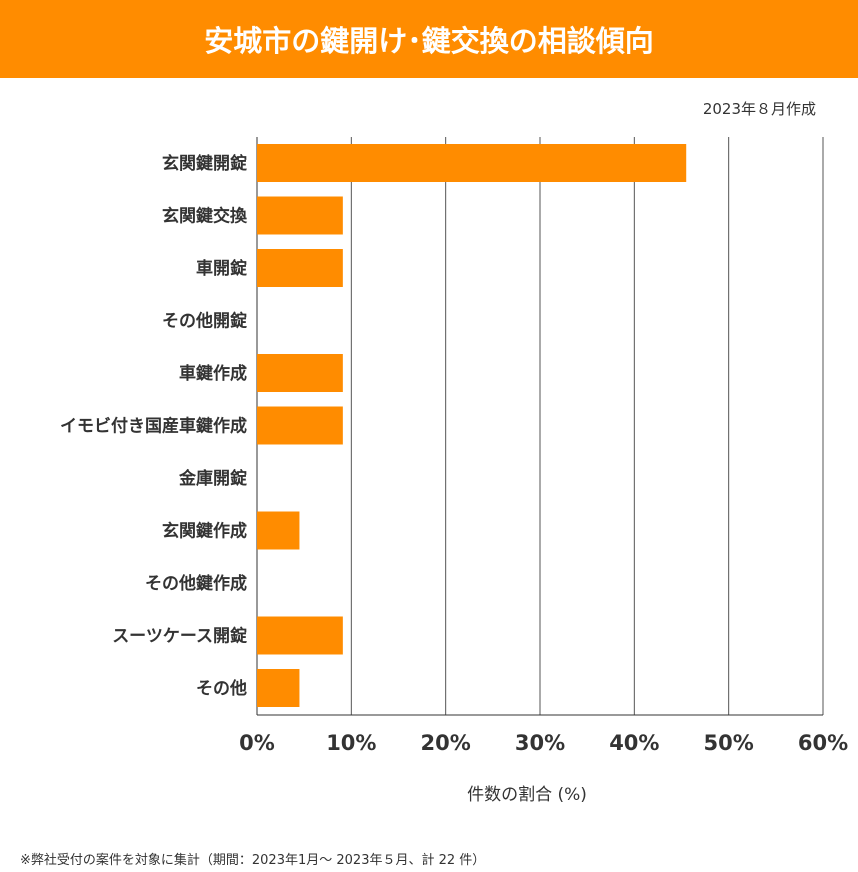 The height and width of the screenshot is (872, 858). Describe the element at coordinates (212, 478) in the screenshot. I see `category-label: 金庫開錠` at that location.